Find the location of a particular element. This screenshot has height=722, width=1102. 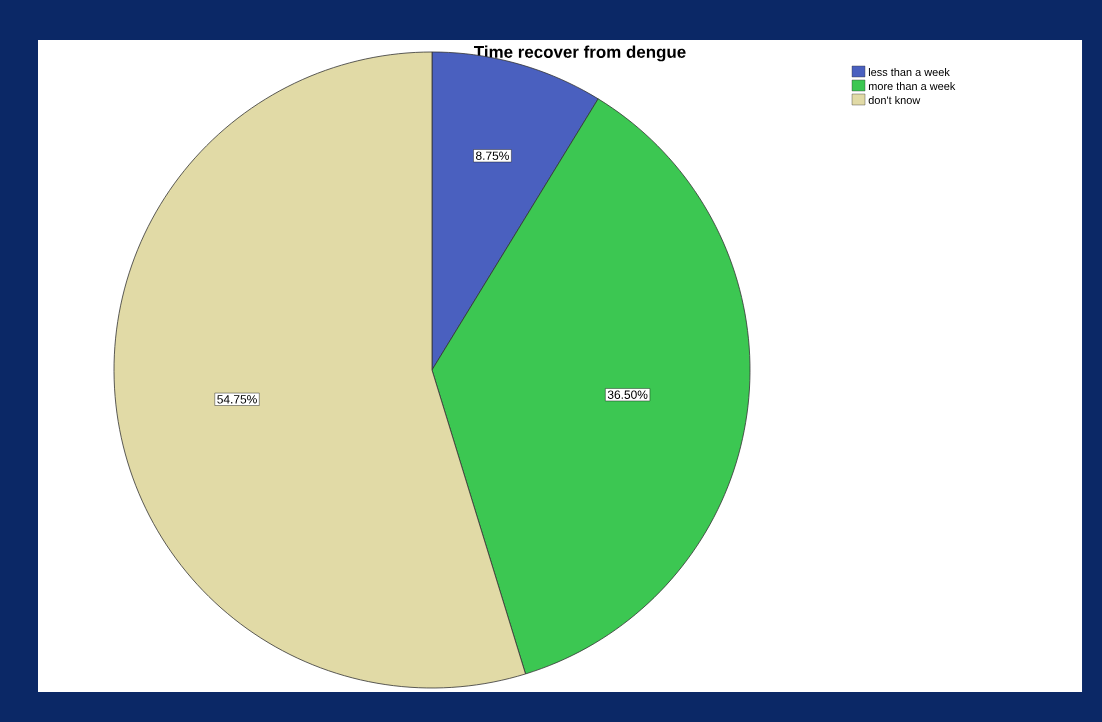

data-label: 54.75% is located at coordinates (237, 399).